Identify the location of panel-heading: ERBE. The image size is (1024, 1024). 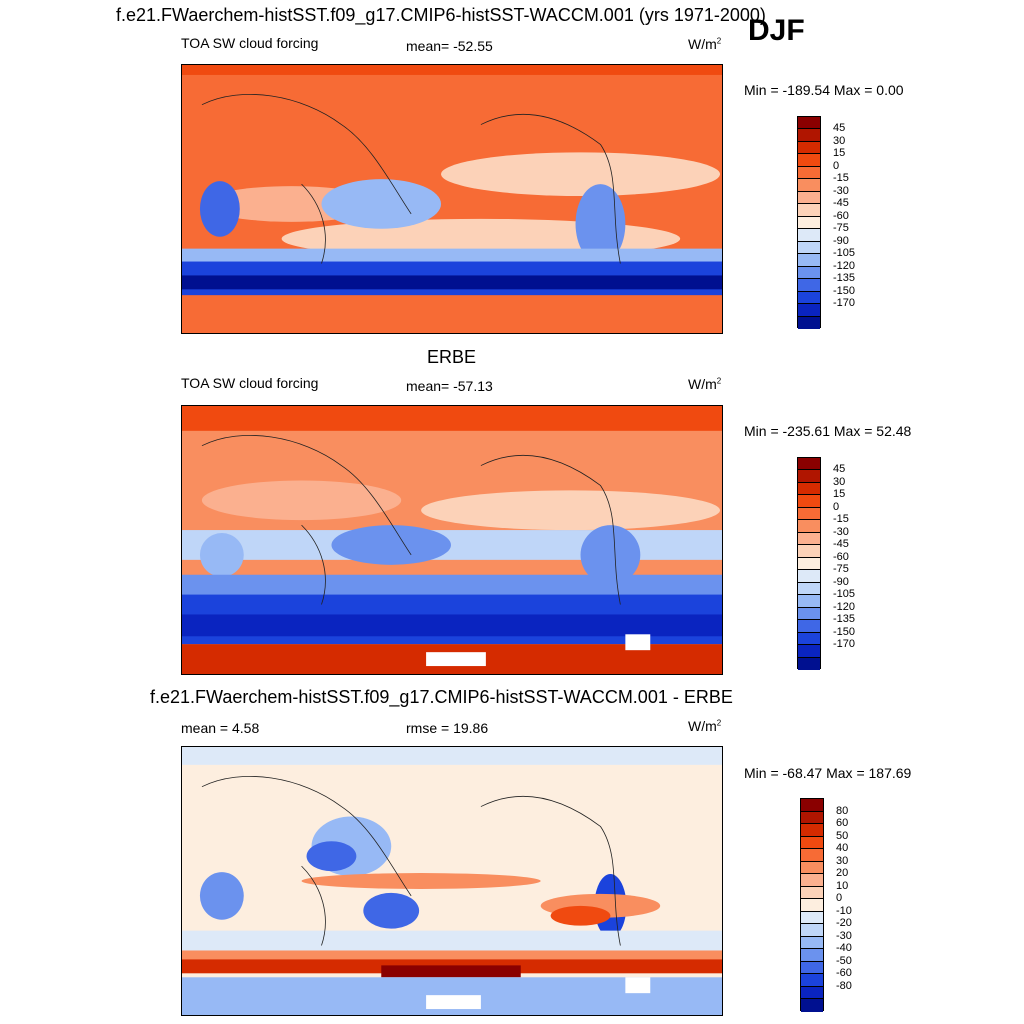
(452, 357).